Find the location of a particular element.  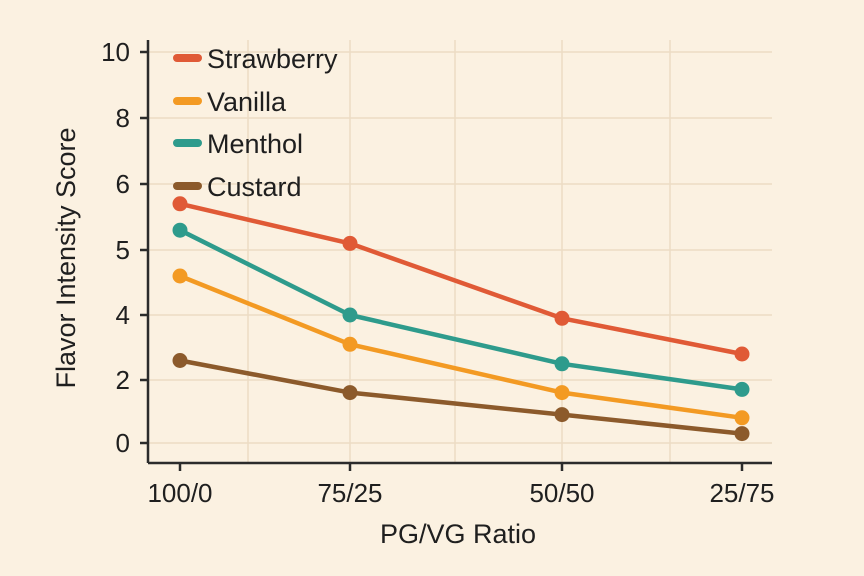

legend-label: Strawberry is located at coordinates (272, 59).